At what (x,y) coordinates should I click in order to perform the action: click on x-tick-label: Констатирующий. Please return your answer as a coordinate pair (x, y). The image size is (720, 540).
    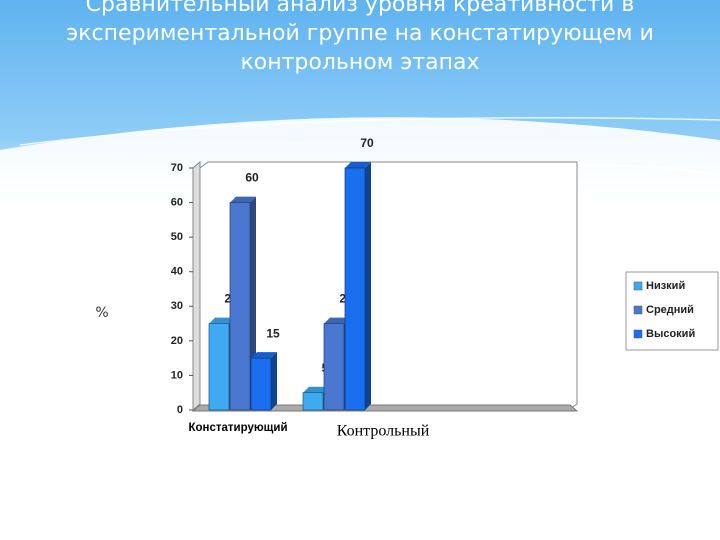
    Looking at the image, I should click on (237, 428).